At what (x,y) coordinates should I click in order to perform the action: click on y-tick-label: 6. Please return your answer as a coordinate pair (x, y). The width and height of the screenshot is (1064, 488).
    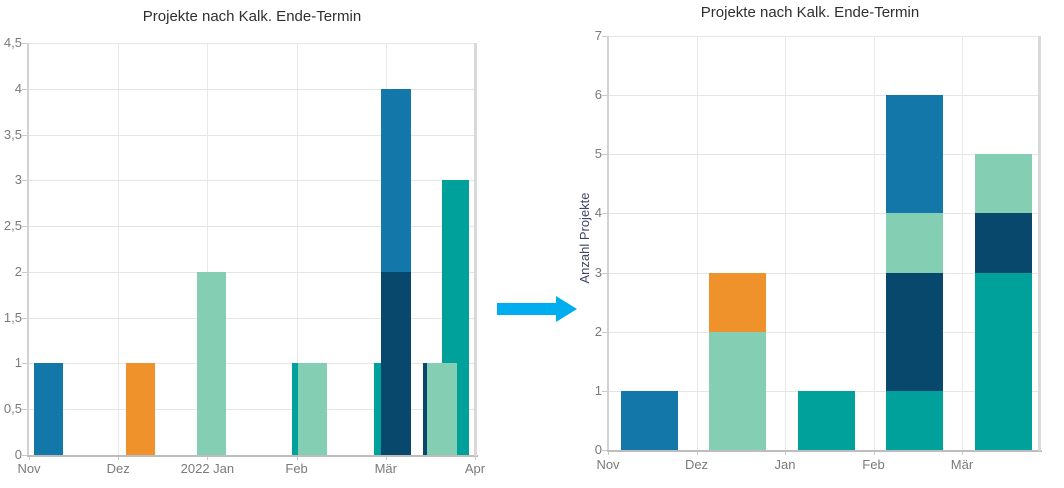
    Looking at the image, I should click on (598, 95).